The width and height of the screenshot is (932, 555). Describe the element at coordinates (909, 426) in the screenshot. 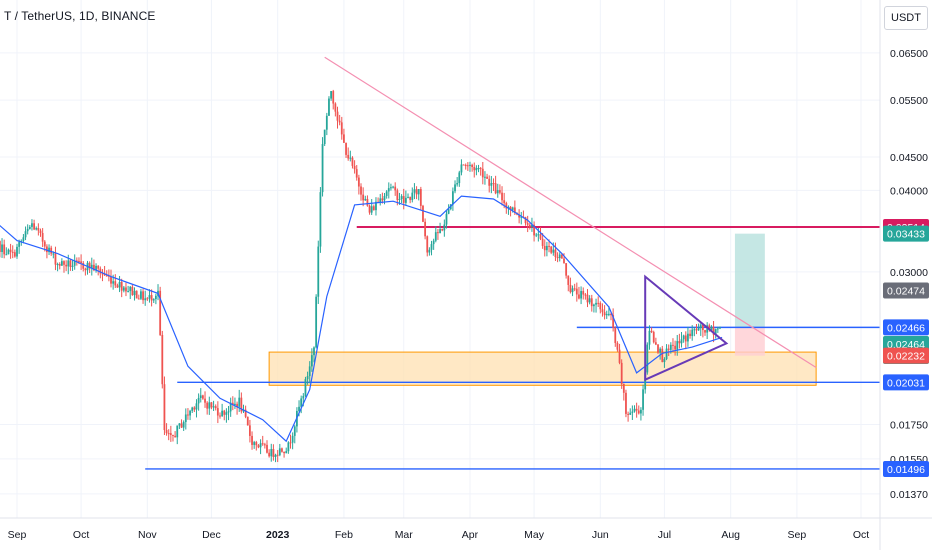

I see `price-tick-label: 0.01750` at that location.